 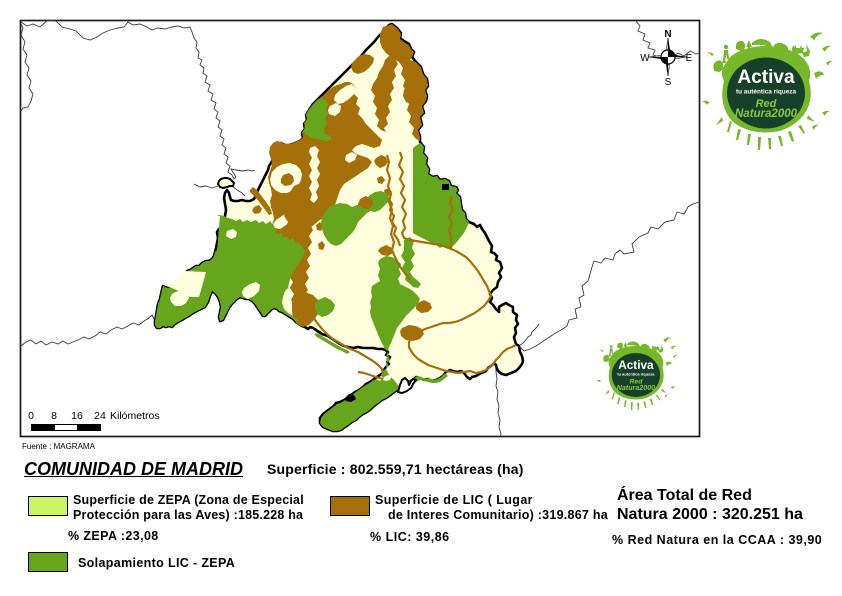 I want to click on svg-text: 16, so click(x=77, y=416).